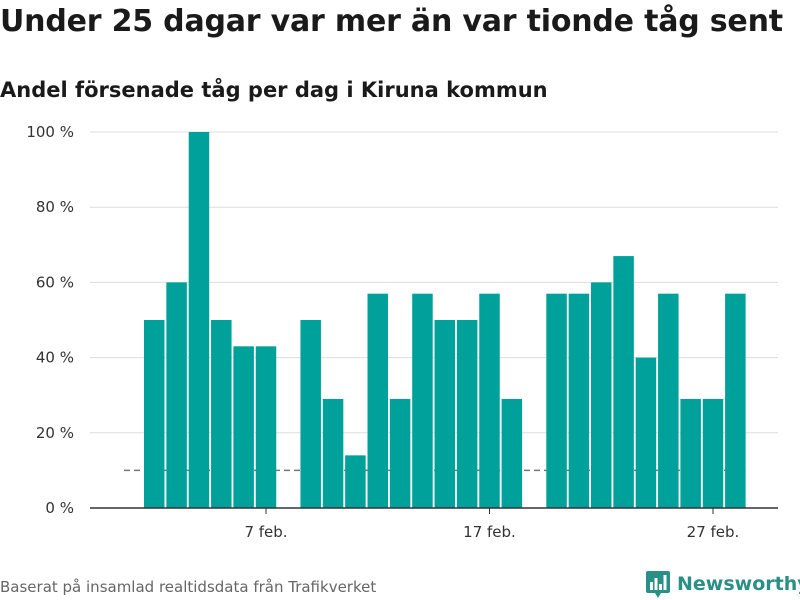 The width and height of the screenshot is (800, 600). Describe the element at coordinates (243, 427) in the screenshot. I see `bar-6-feb` at that location.